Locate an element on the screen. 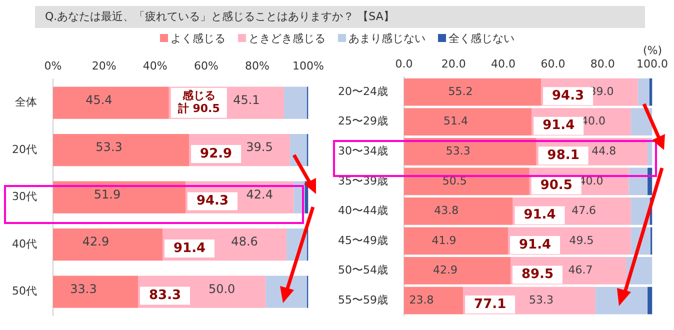 The image size is (674, 330). annotation: 89.5 is located at coordinates (537, 274).